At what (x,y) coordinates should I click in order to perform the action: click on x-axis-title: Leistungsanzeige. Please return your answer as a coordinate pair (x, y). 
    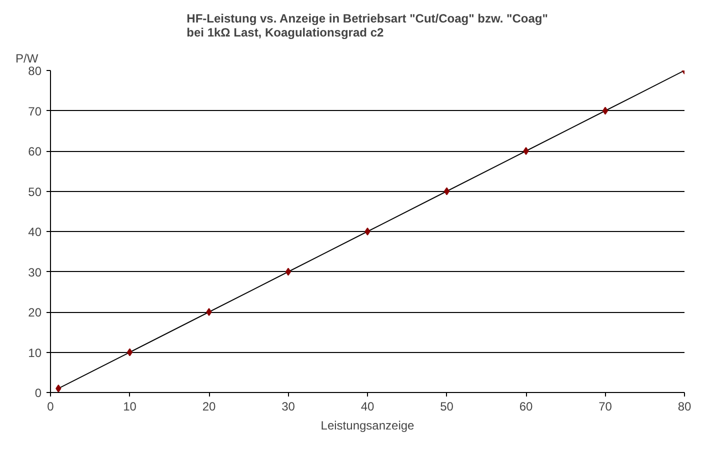
    Looking at the image, I should click on (367, 425).